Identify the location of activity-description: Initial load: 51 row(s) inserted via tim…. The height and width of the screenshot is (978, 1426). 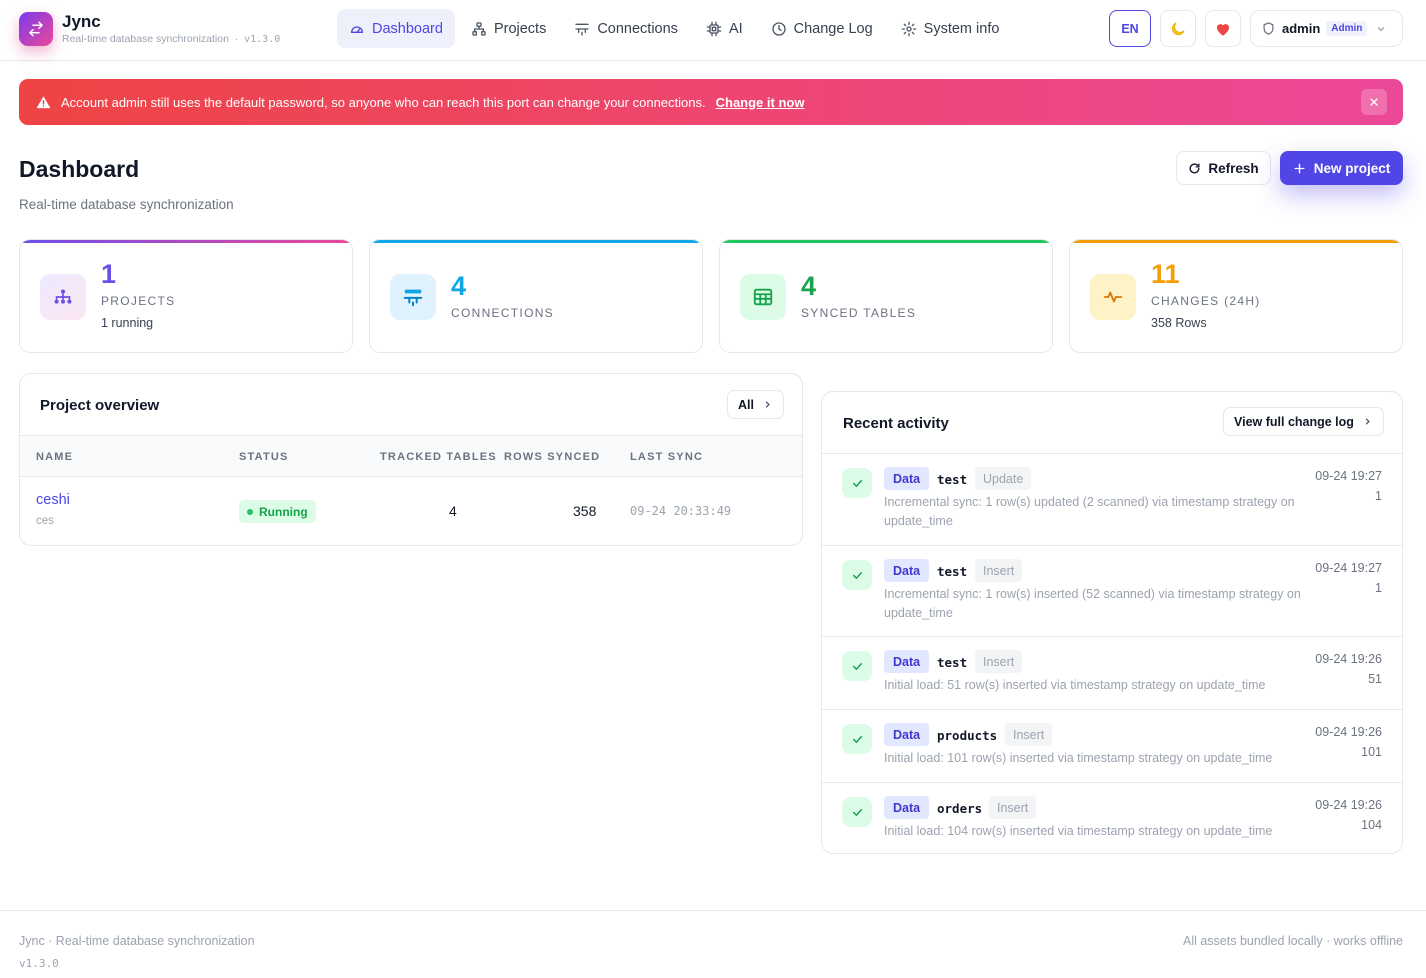
(1075, 685).